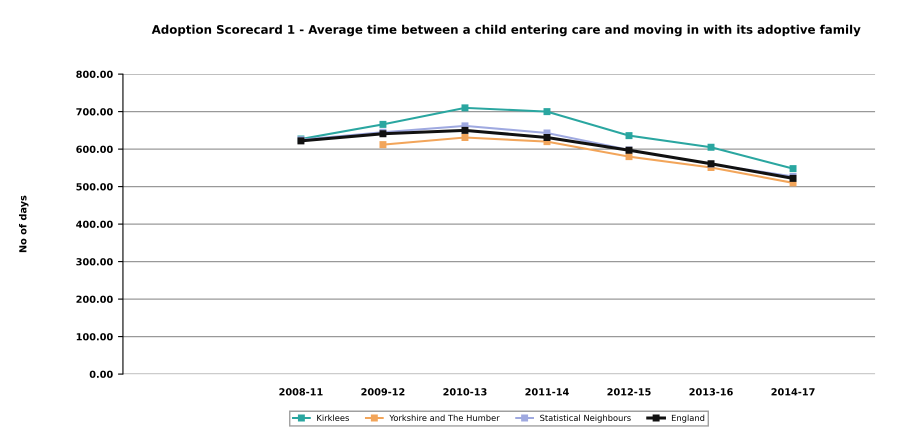 The height and width of the screenshot is (436, 904). I want to click on legend-label: Statistical Neighbours, so click(585, 418).